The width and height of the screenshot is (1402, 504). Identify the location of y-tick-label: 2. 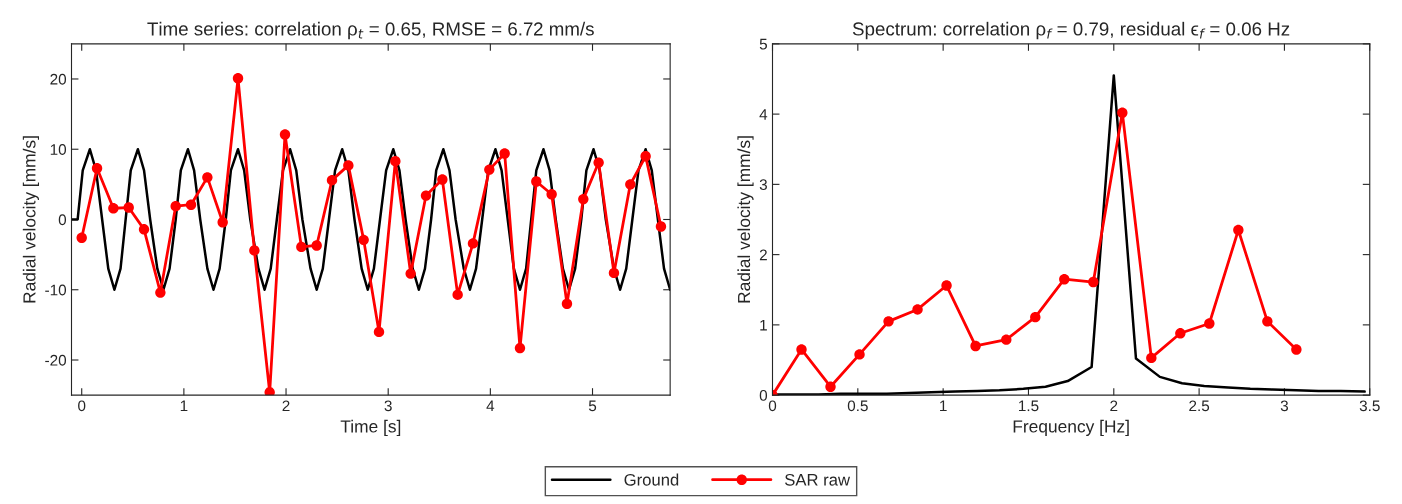
(763, 255).